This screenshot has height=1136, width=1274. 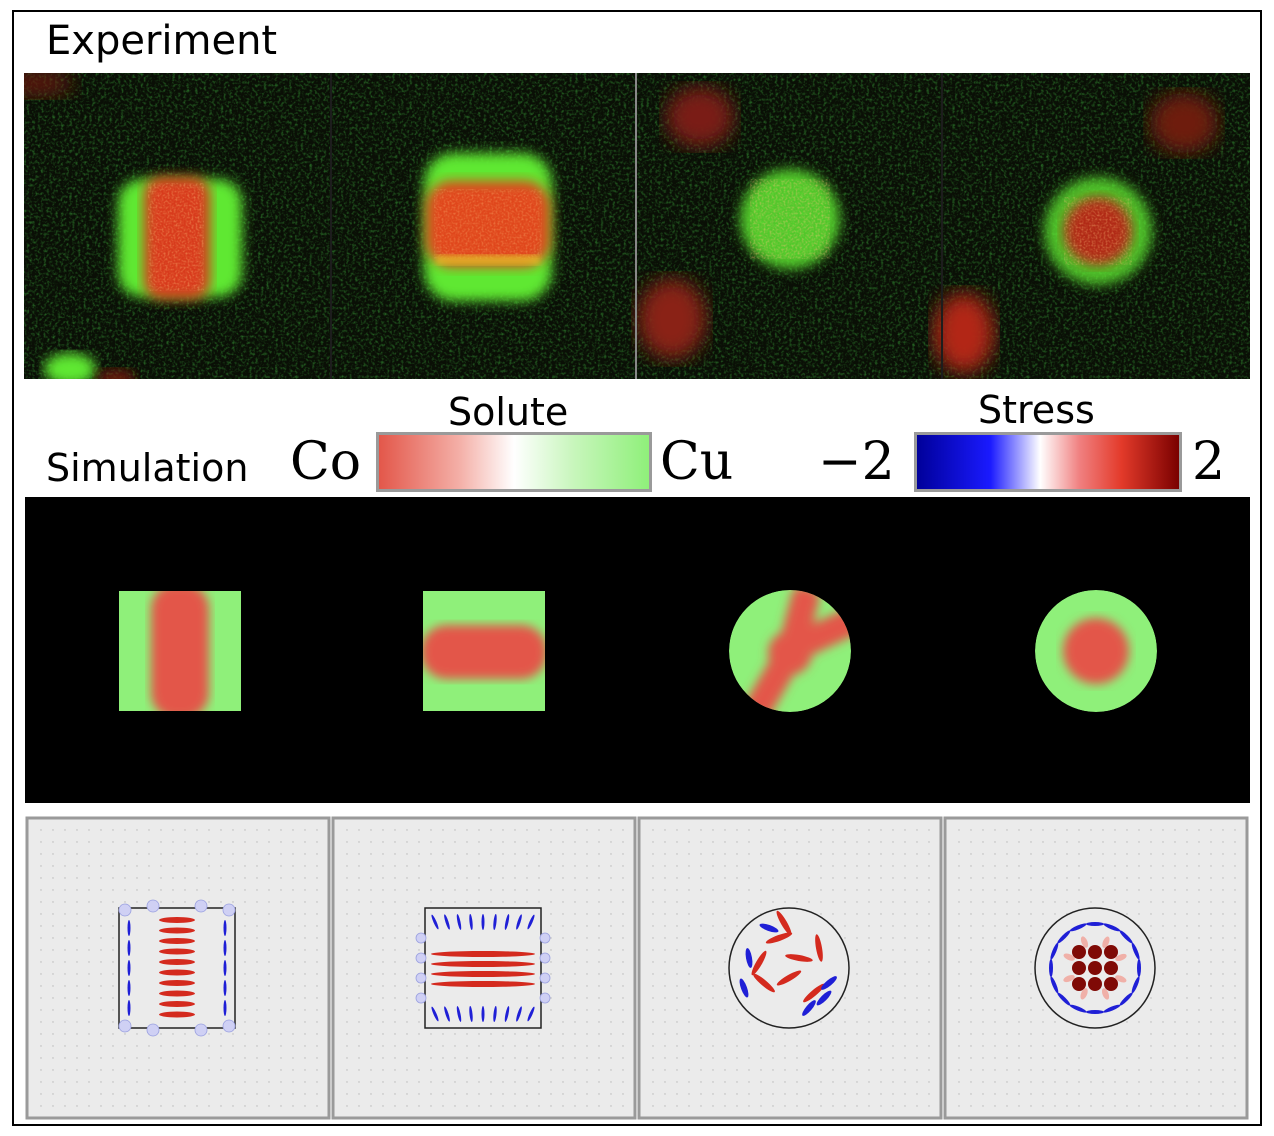 I want to click on solute-colorbar, so click(x=514, y=462).